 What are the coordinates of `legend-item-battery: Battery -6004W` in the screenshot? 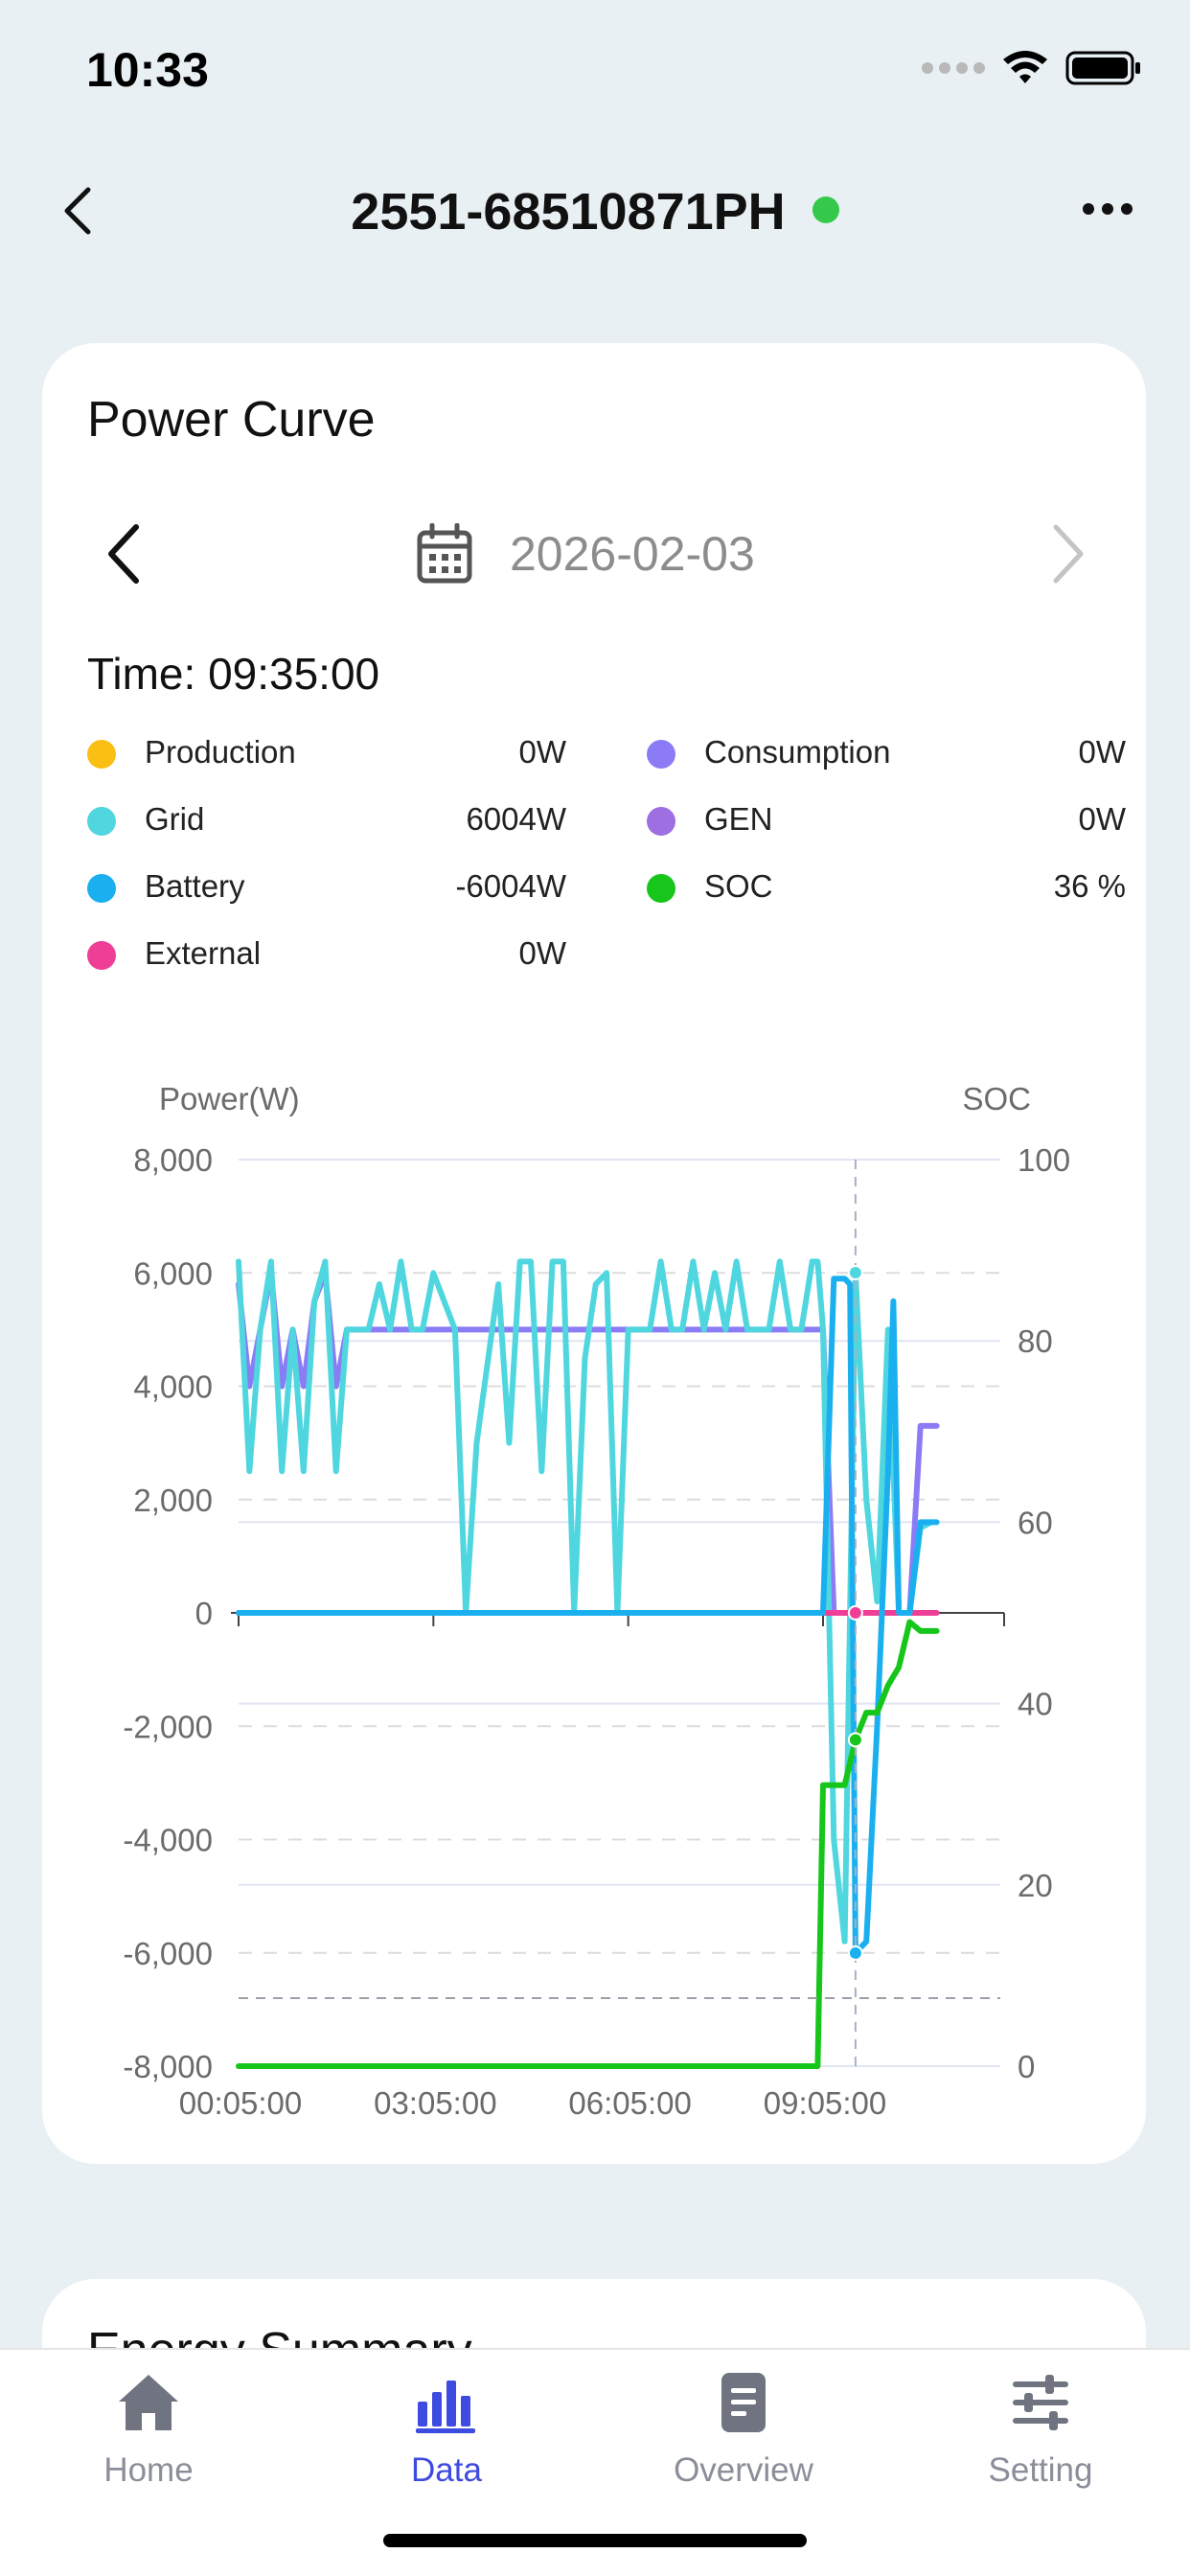 It's located at (326, 886).